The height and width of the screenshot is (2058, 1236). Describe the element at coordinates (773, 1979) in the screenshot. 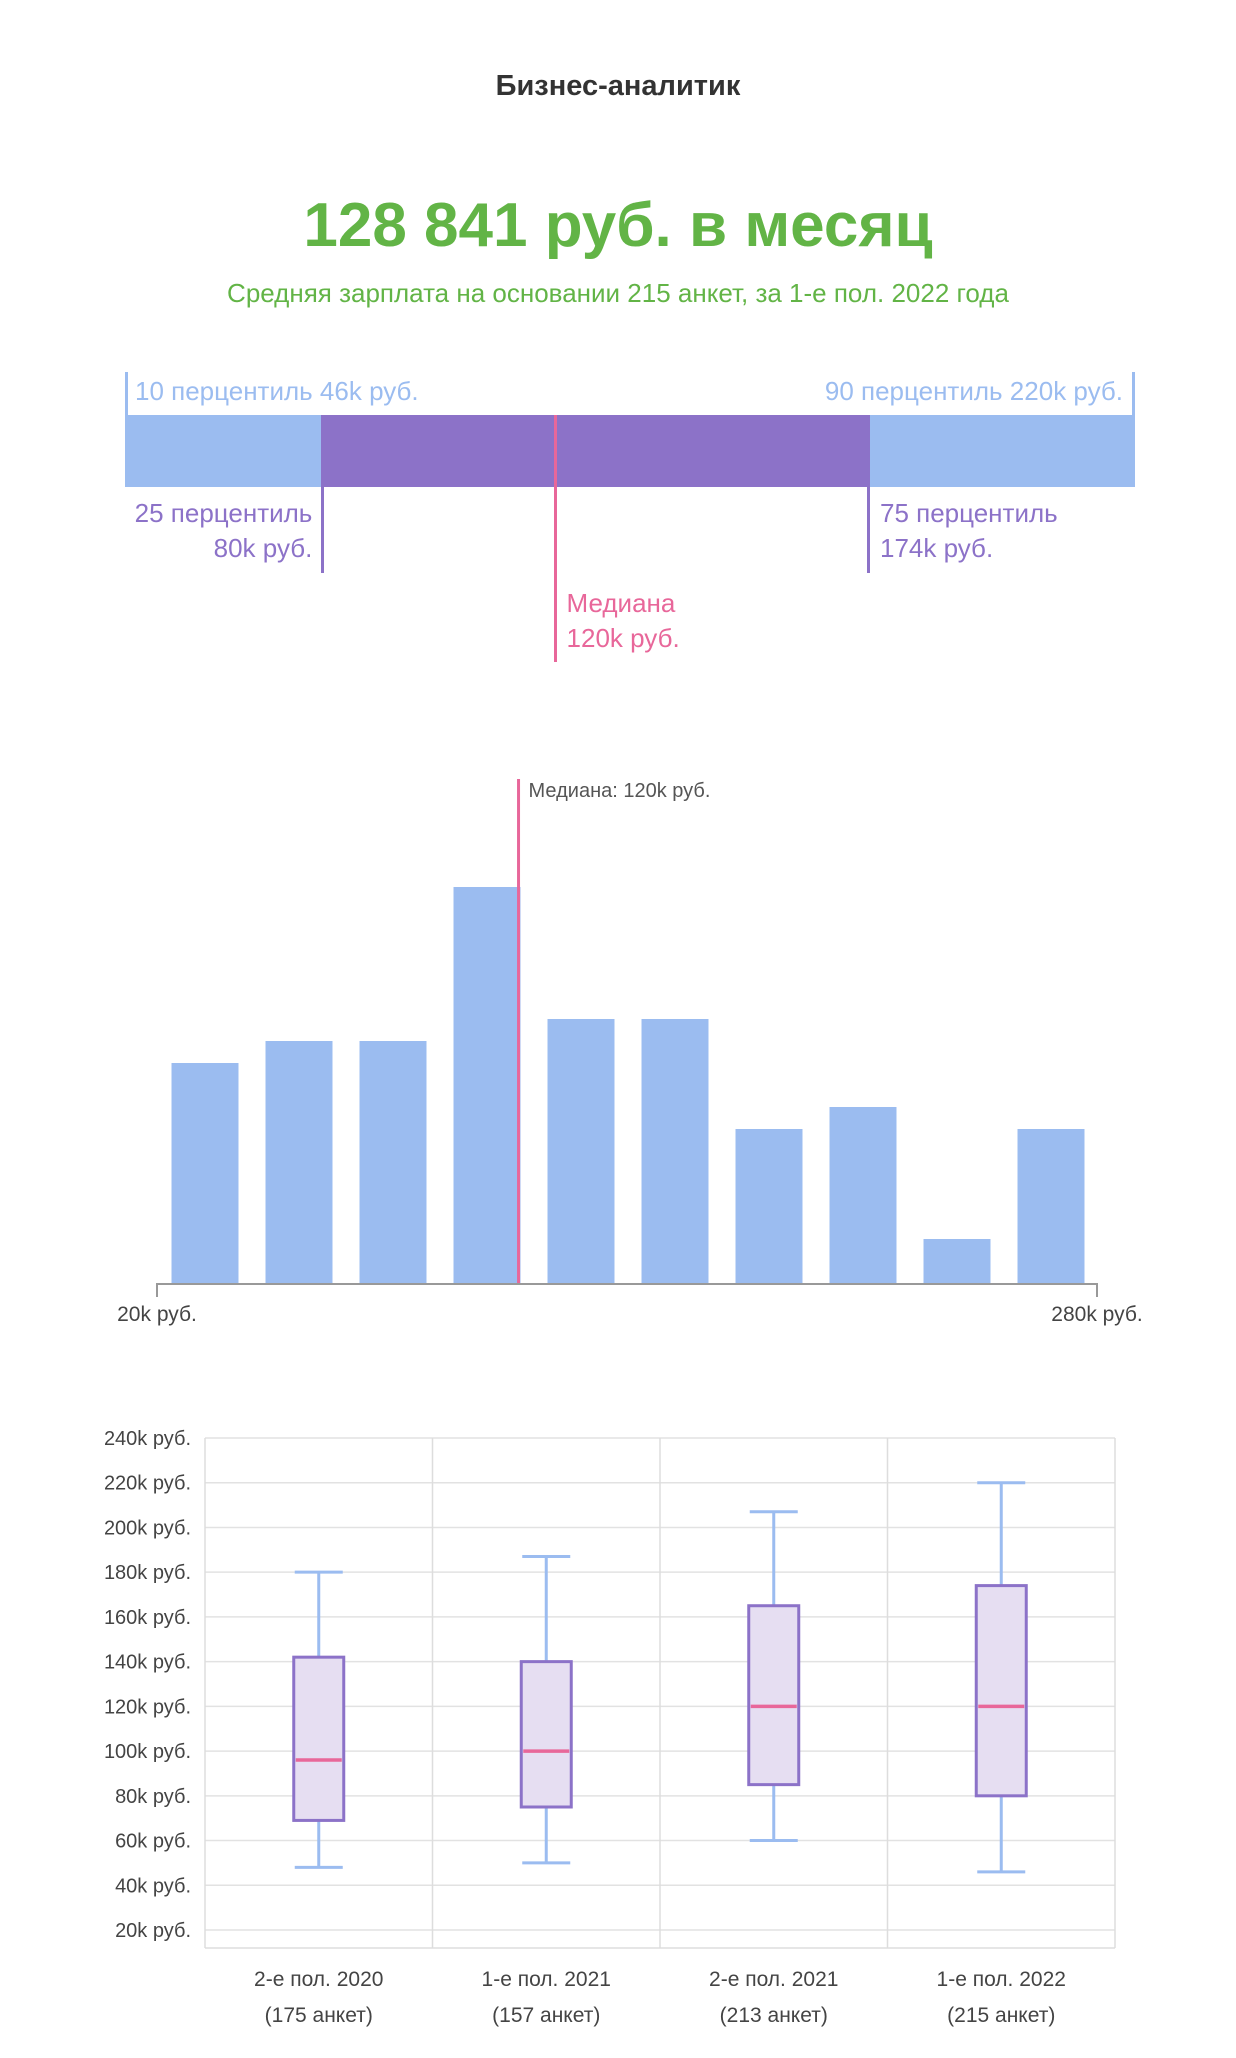

I see `boxplot-category-label: 2-е пол. 2021` at that location.